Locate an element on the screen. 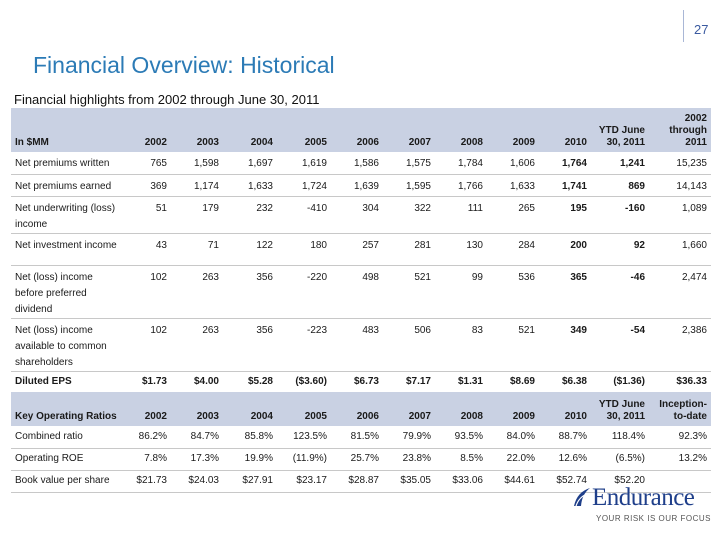 The height and width of the screenshot is (540, 720). column-header: YTD June 30, 2011 is located at coordinates (621, 136).